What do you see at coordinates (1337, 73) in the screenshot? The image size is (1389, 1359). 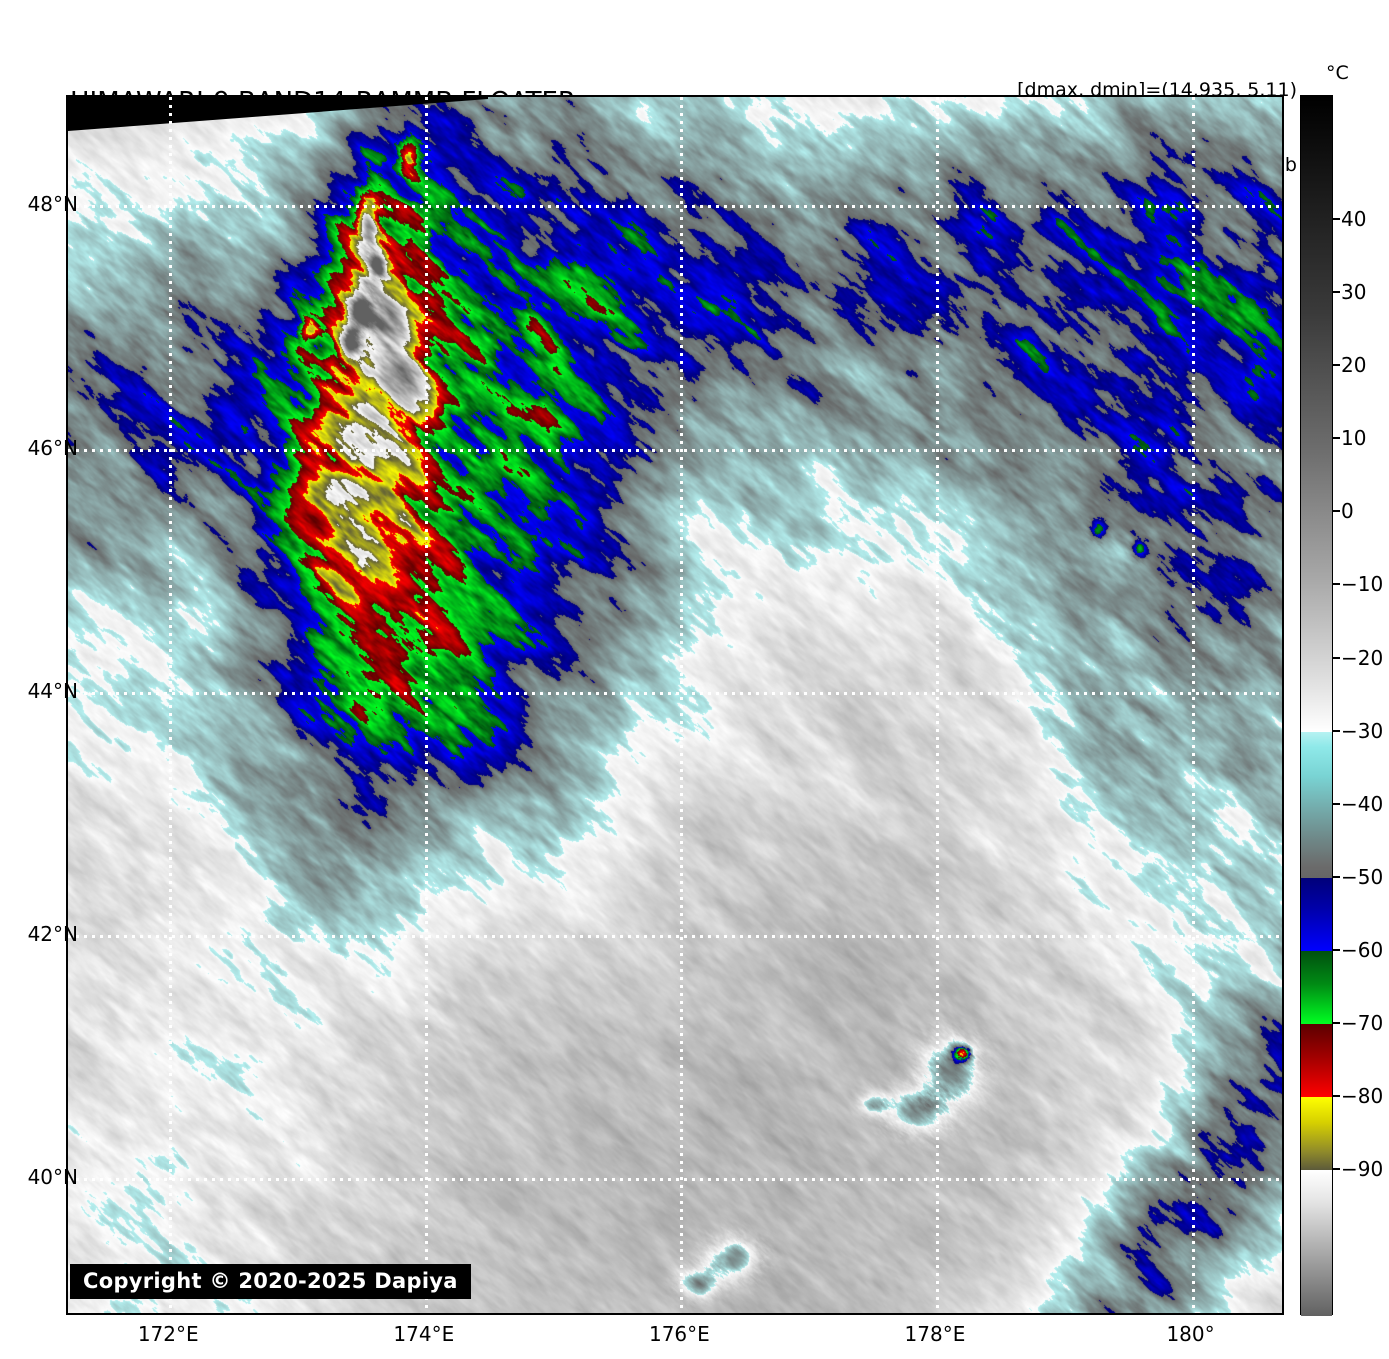 I see `colorbar-unit-label: °C` at bounding box center [1337, 73].